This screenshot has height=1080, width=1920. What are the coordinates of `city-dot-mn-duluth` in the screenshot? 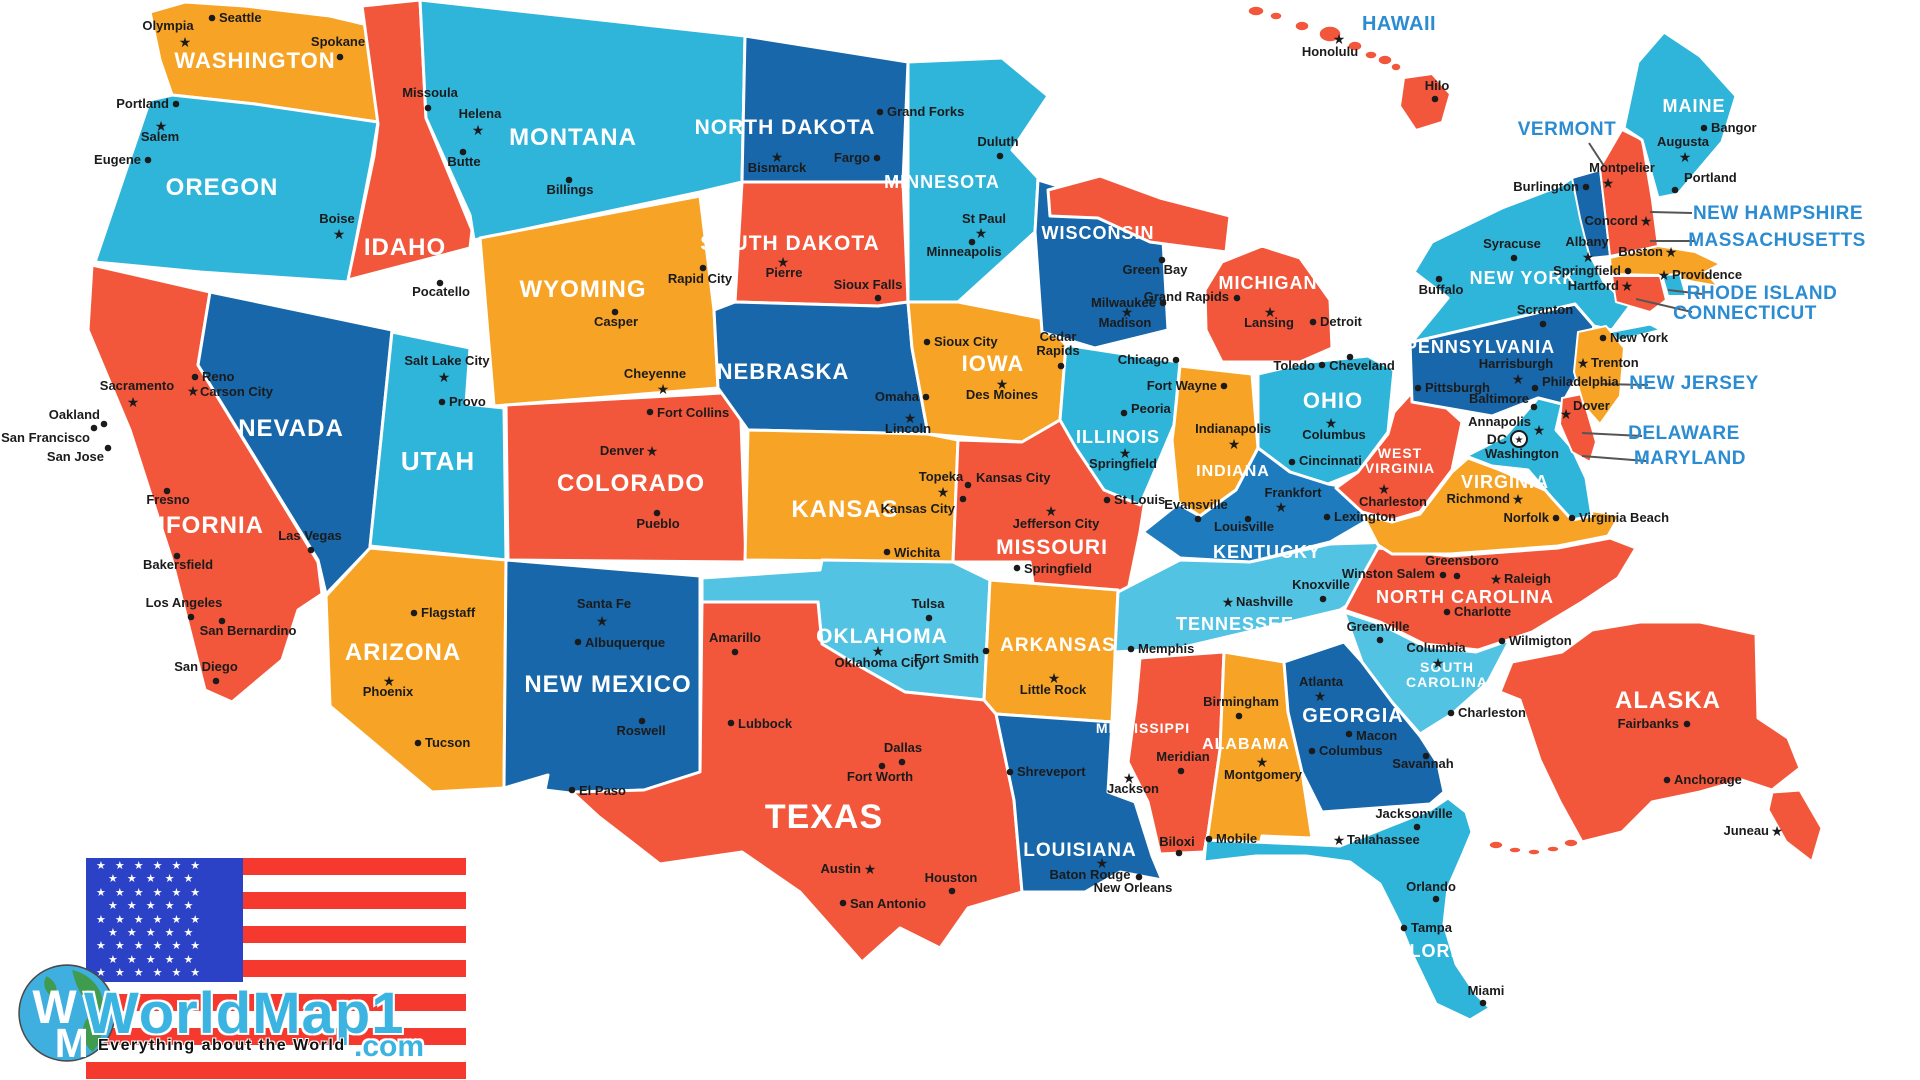 It's located at (1000, 156).